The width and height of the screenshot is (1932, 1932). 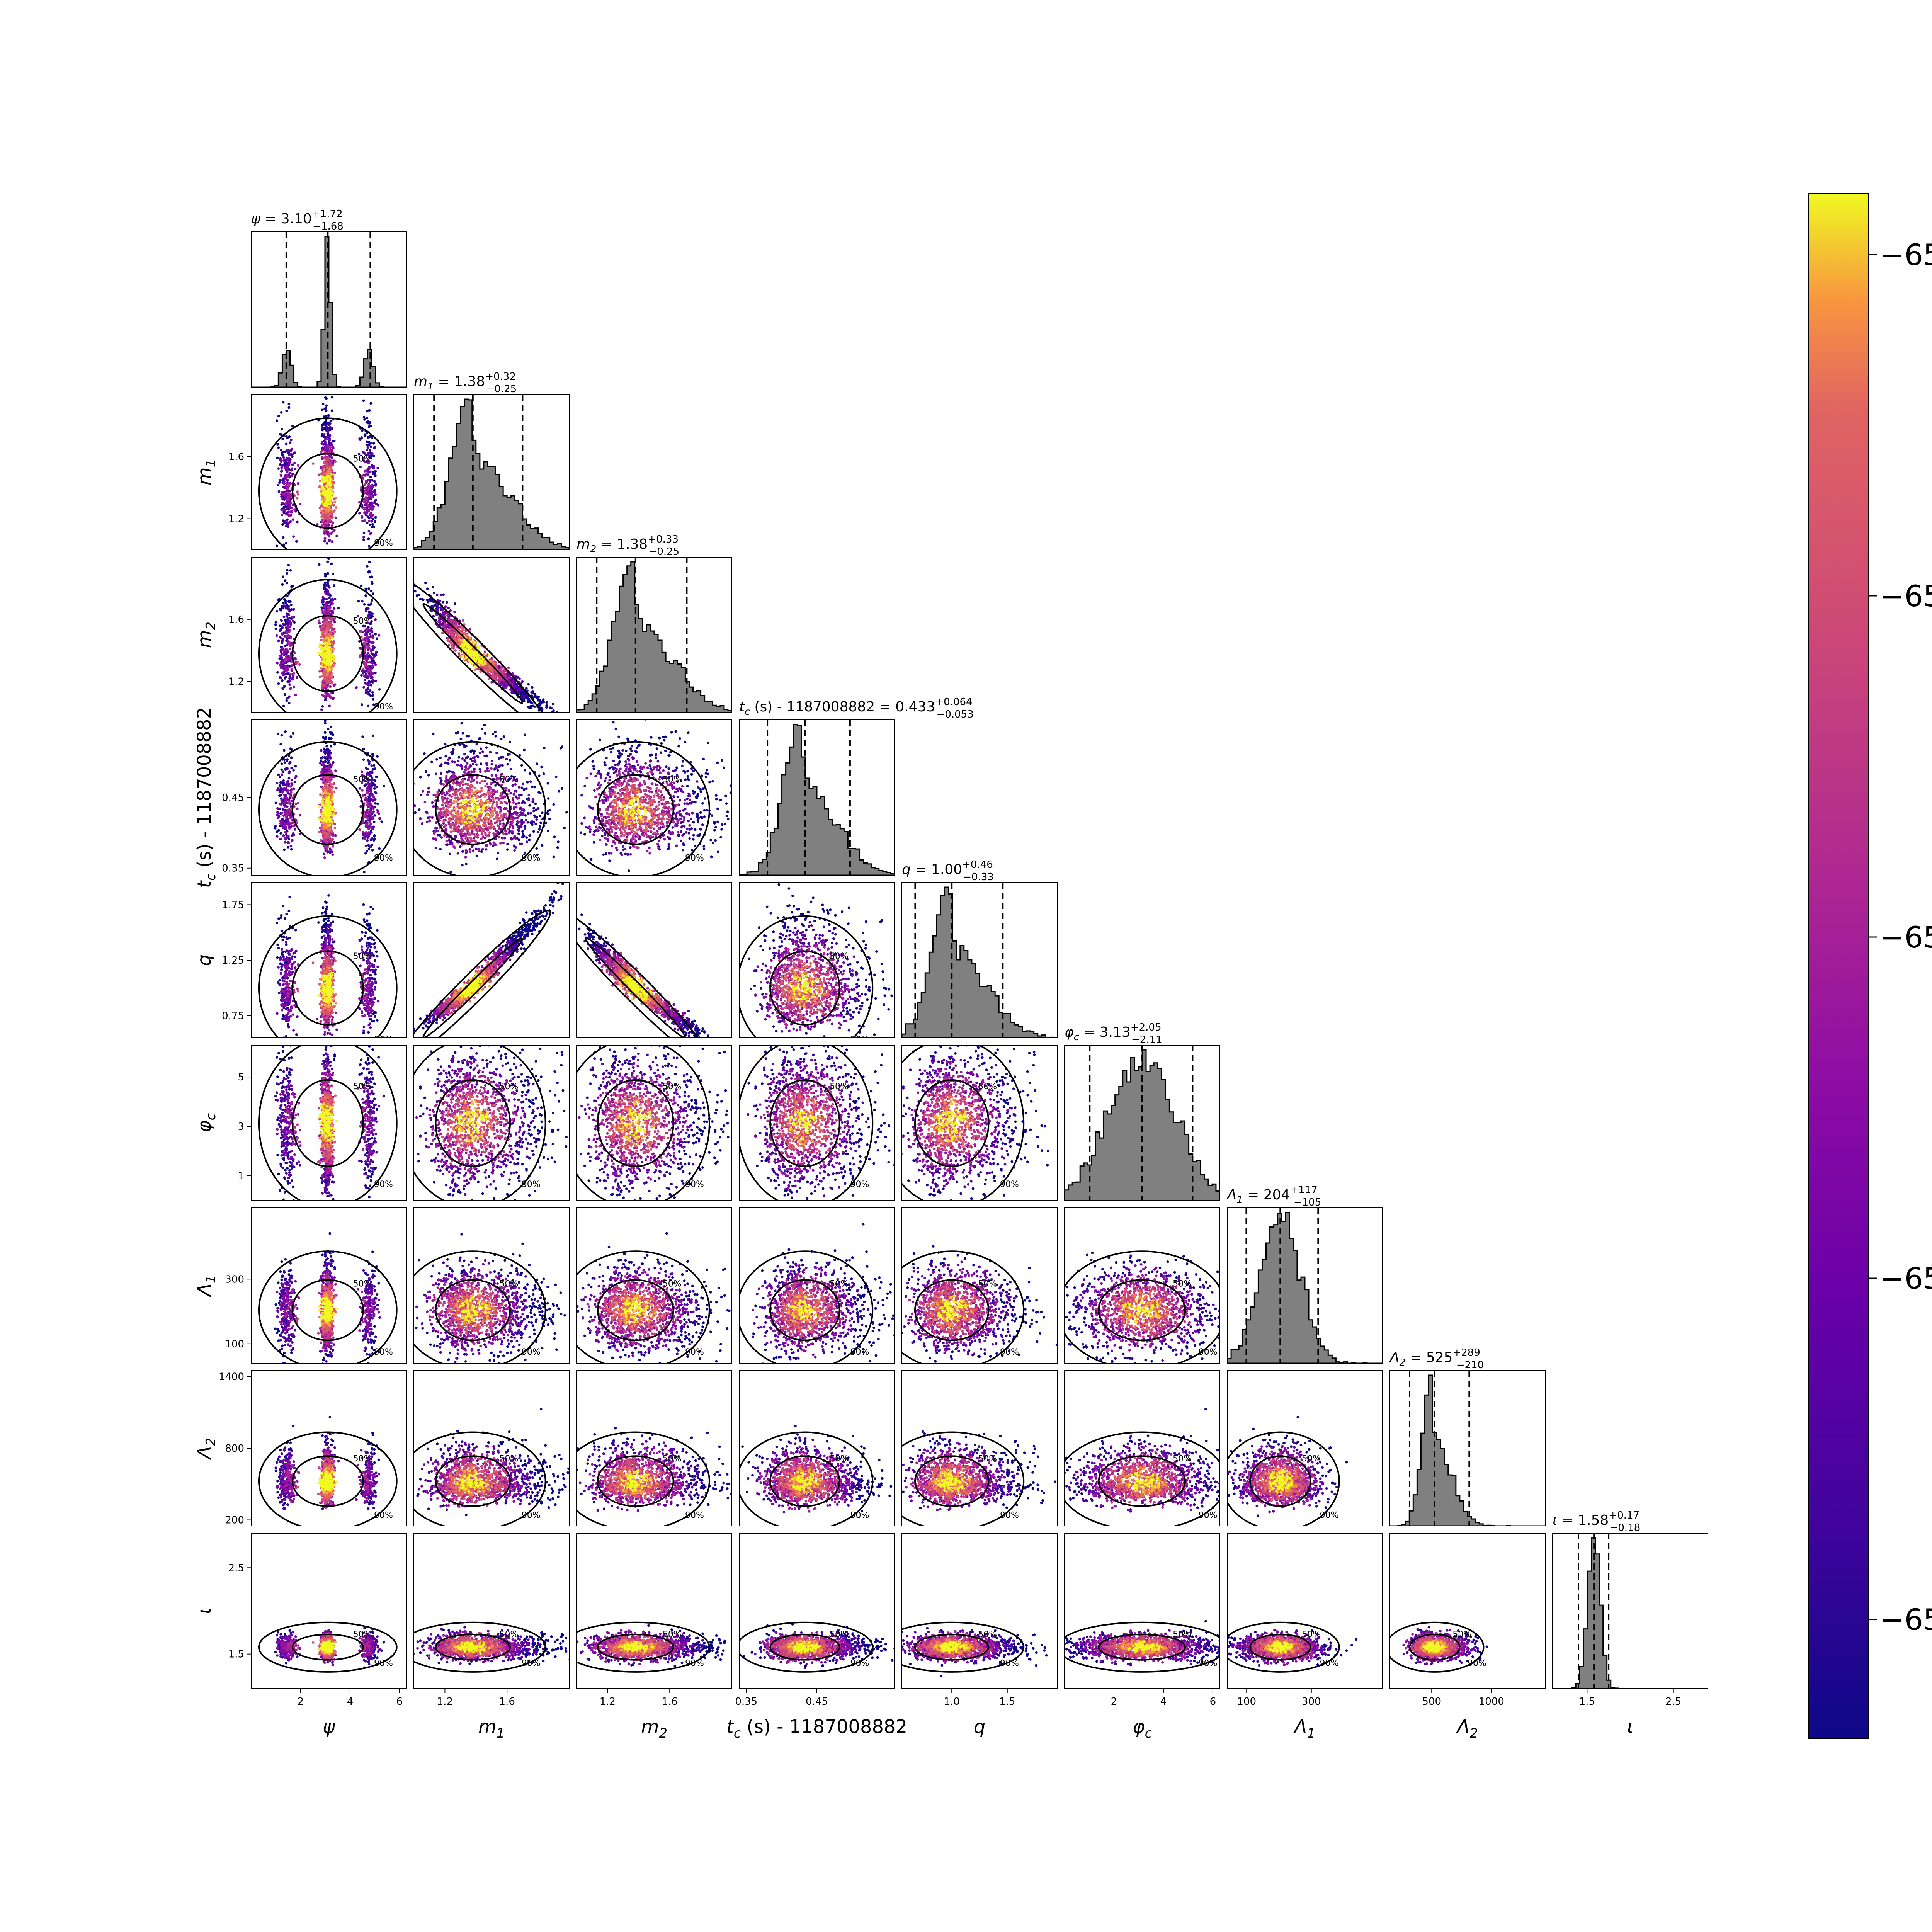 What do you see at coordinates (330, 1647) in the screenshot?
I see `scatter-iota-vs-psi` at bounding box center [330, 1647].